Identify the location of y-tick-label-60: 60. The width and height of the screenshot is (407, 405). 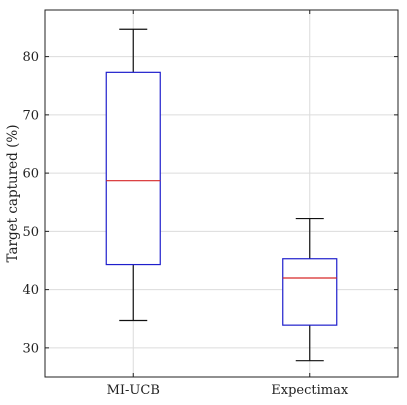
(30, 174).